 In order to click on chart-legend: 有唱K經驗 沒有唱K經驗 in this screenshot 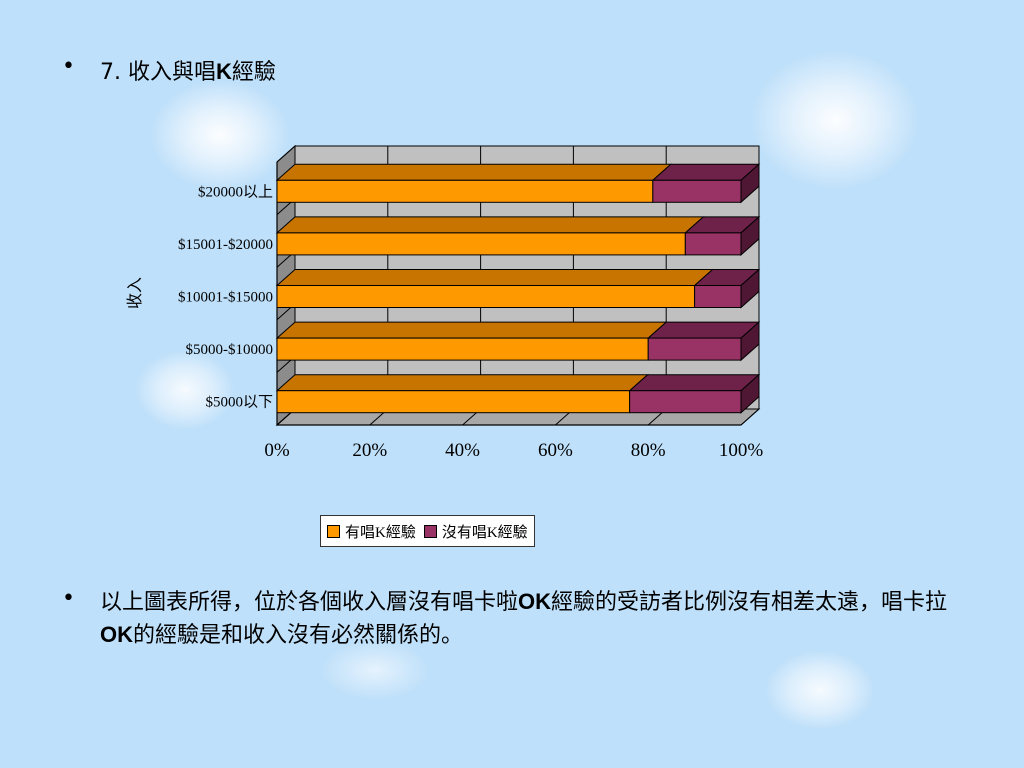, I will do `click(427, 531)`.